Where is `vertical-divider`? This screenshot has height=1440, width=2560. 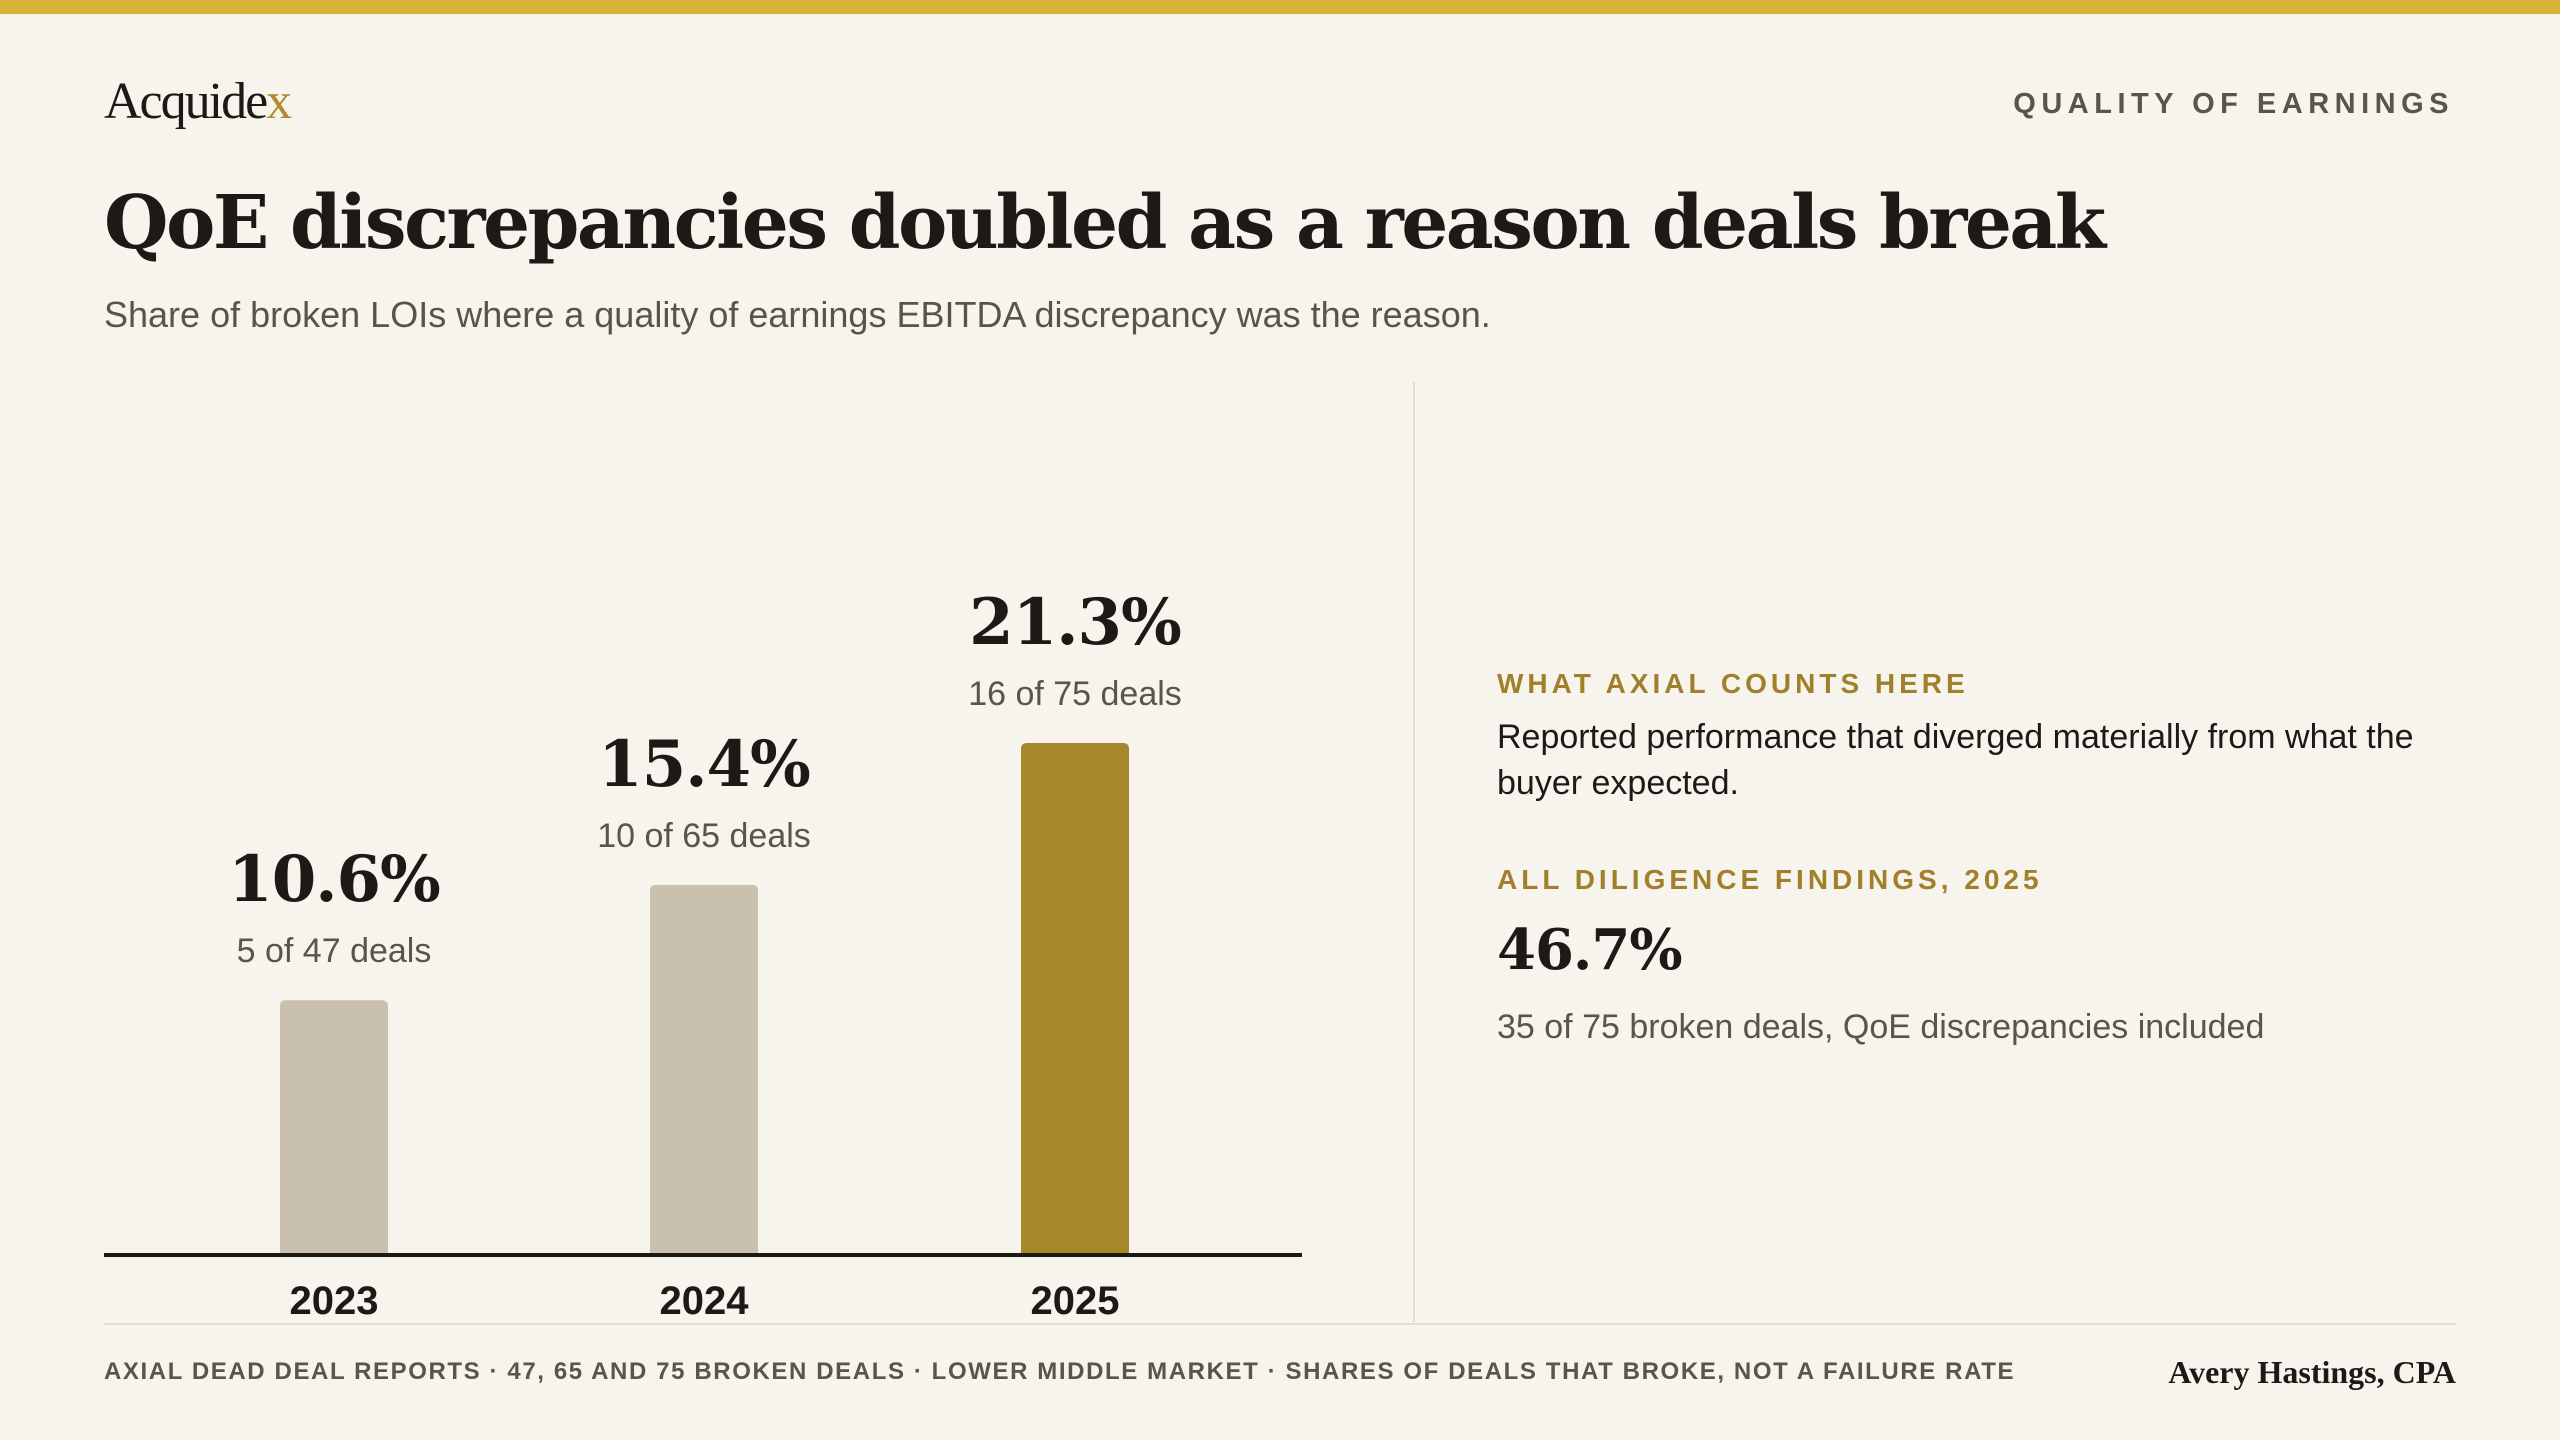
vertical-divider is located at coordinates (1414, 852).